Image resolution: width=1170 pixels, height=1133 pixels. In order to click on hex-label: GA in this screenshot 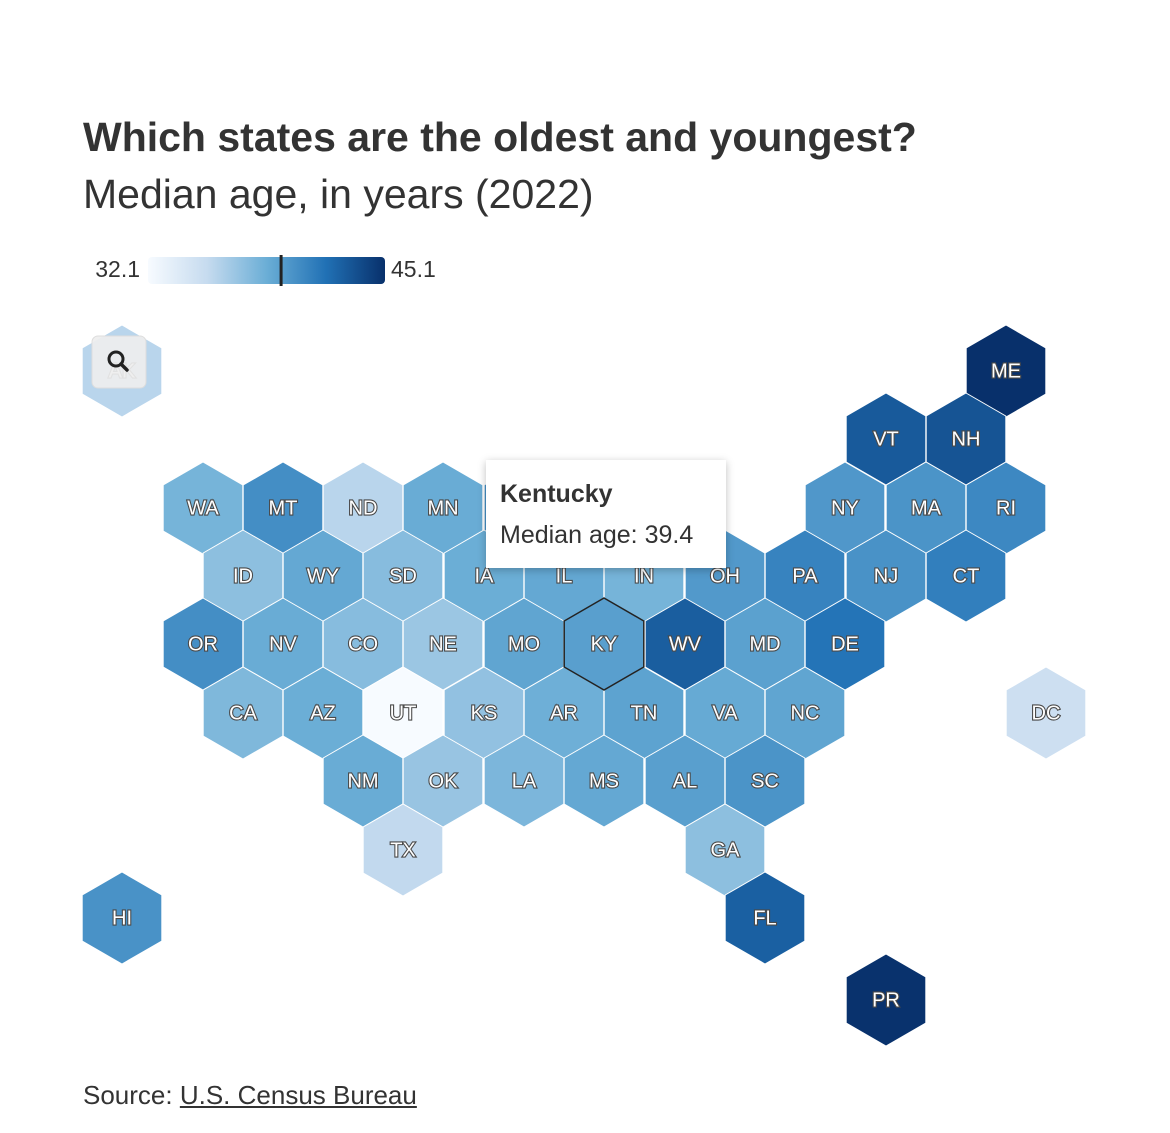, I will do `click(726, 850)`.